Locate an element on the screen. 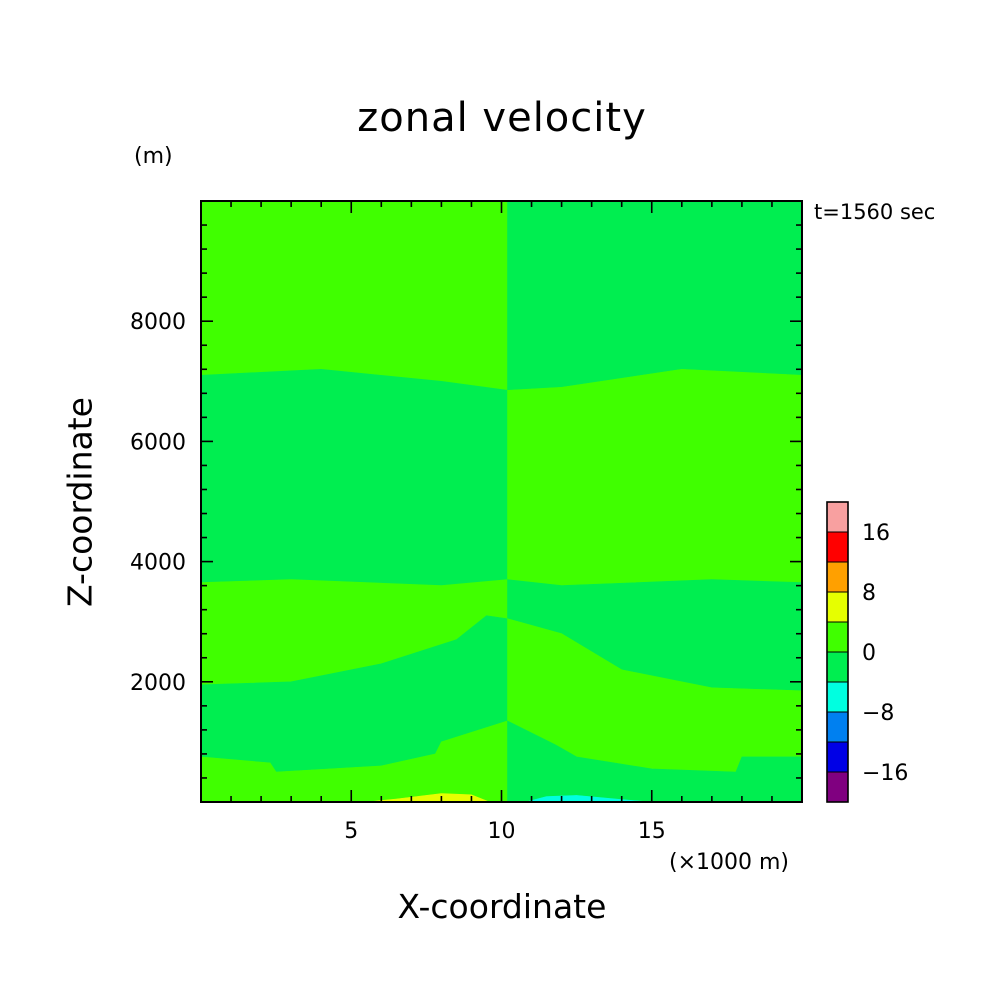 The image size is (1004, 1004). colorbar-tick-label: 8 is located at coordinates (869, 593).